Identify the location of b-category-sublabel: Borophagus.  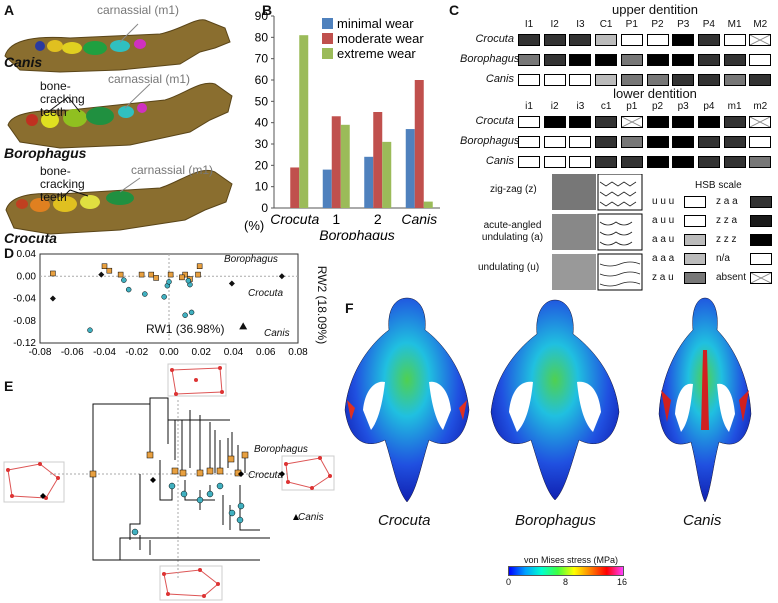
(357, 233).